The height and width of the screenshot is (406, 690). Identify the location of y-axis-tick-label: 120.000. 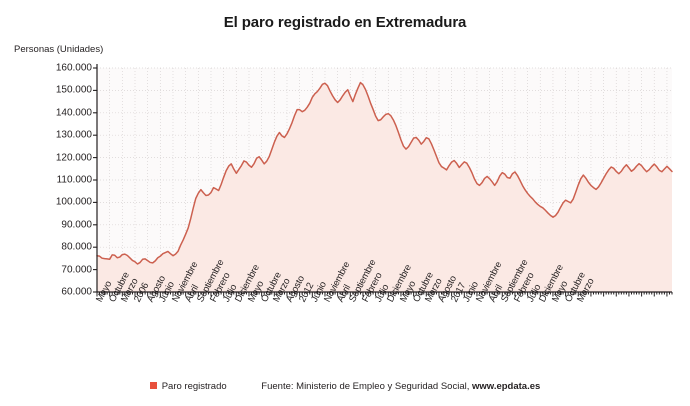
(73, 158).